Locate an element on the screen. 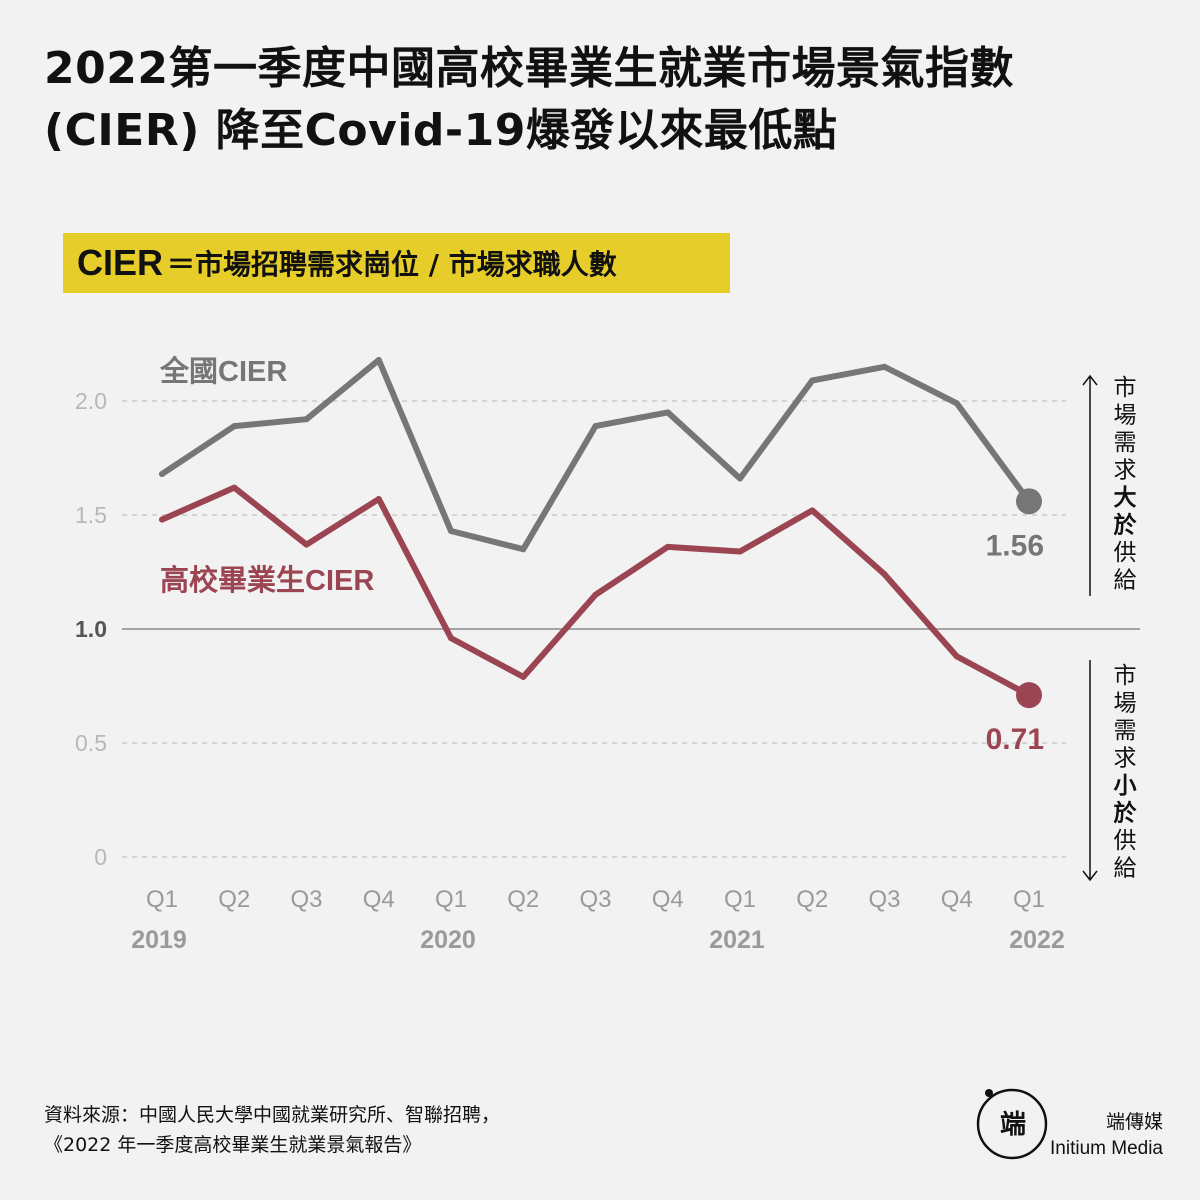 The width and height of the screenshot is (1200, 1200). formula-term: CIER is located at coordinates (120, 262).